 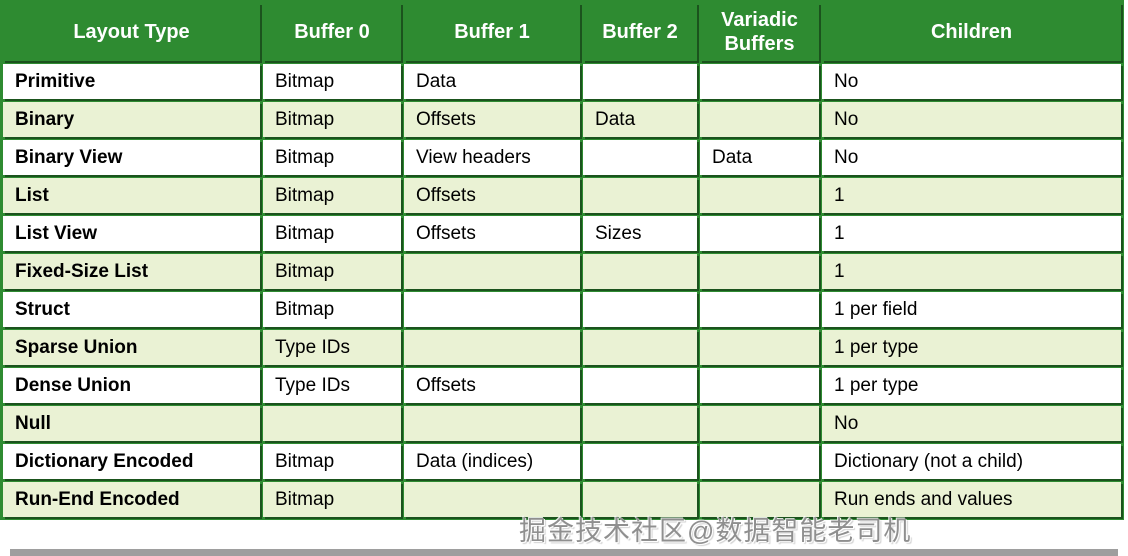 I want to click on table-row: Sparse Union Type IDs 1 per type, so click(x=562, y=347).